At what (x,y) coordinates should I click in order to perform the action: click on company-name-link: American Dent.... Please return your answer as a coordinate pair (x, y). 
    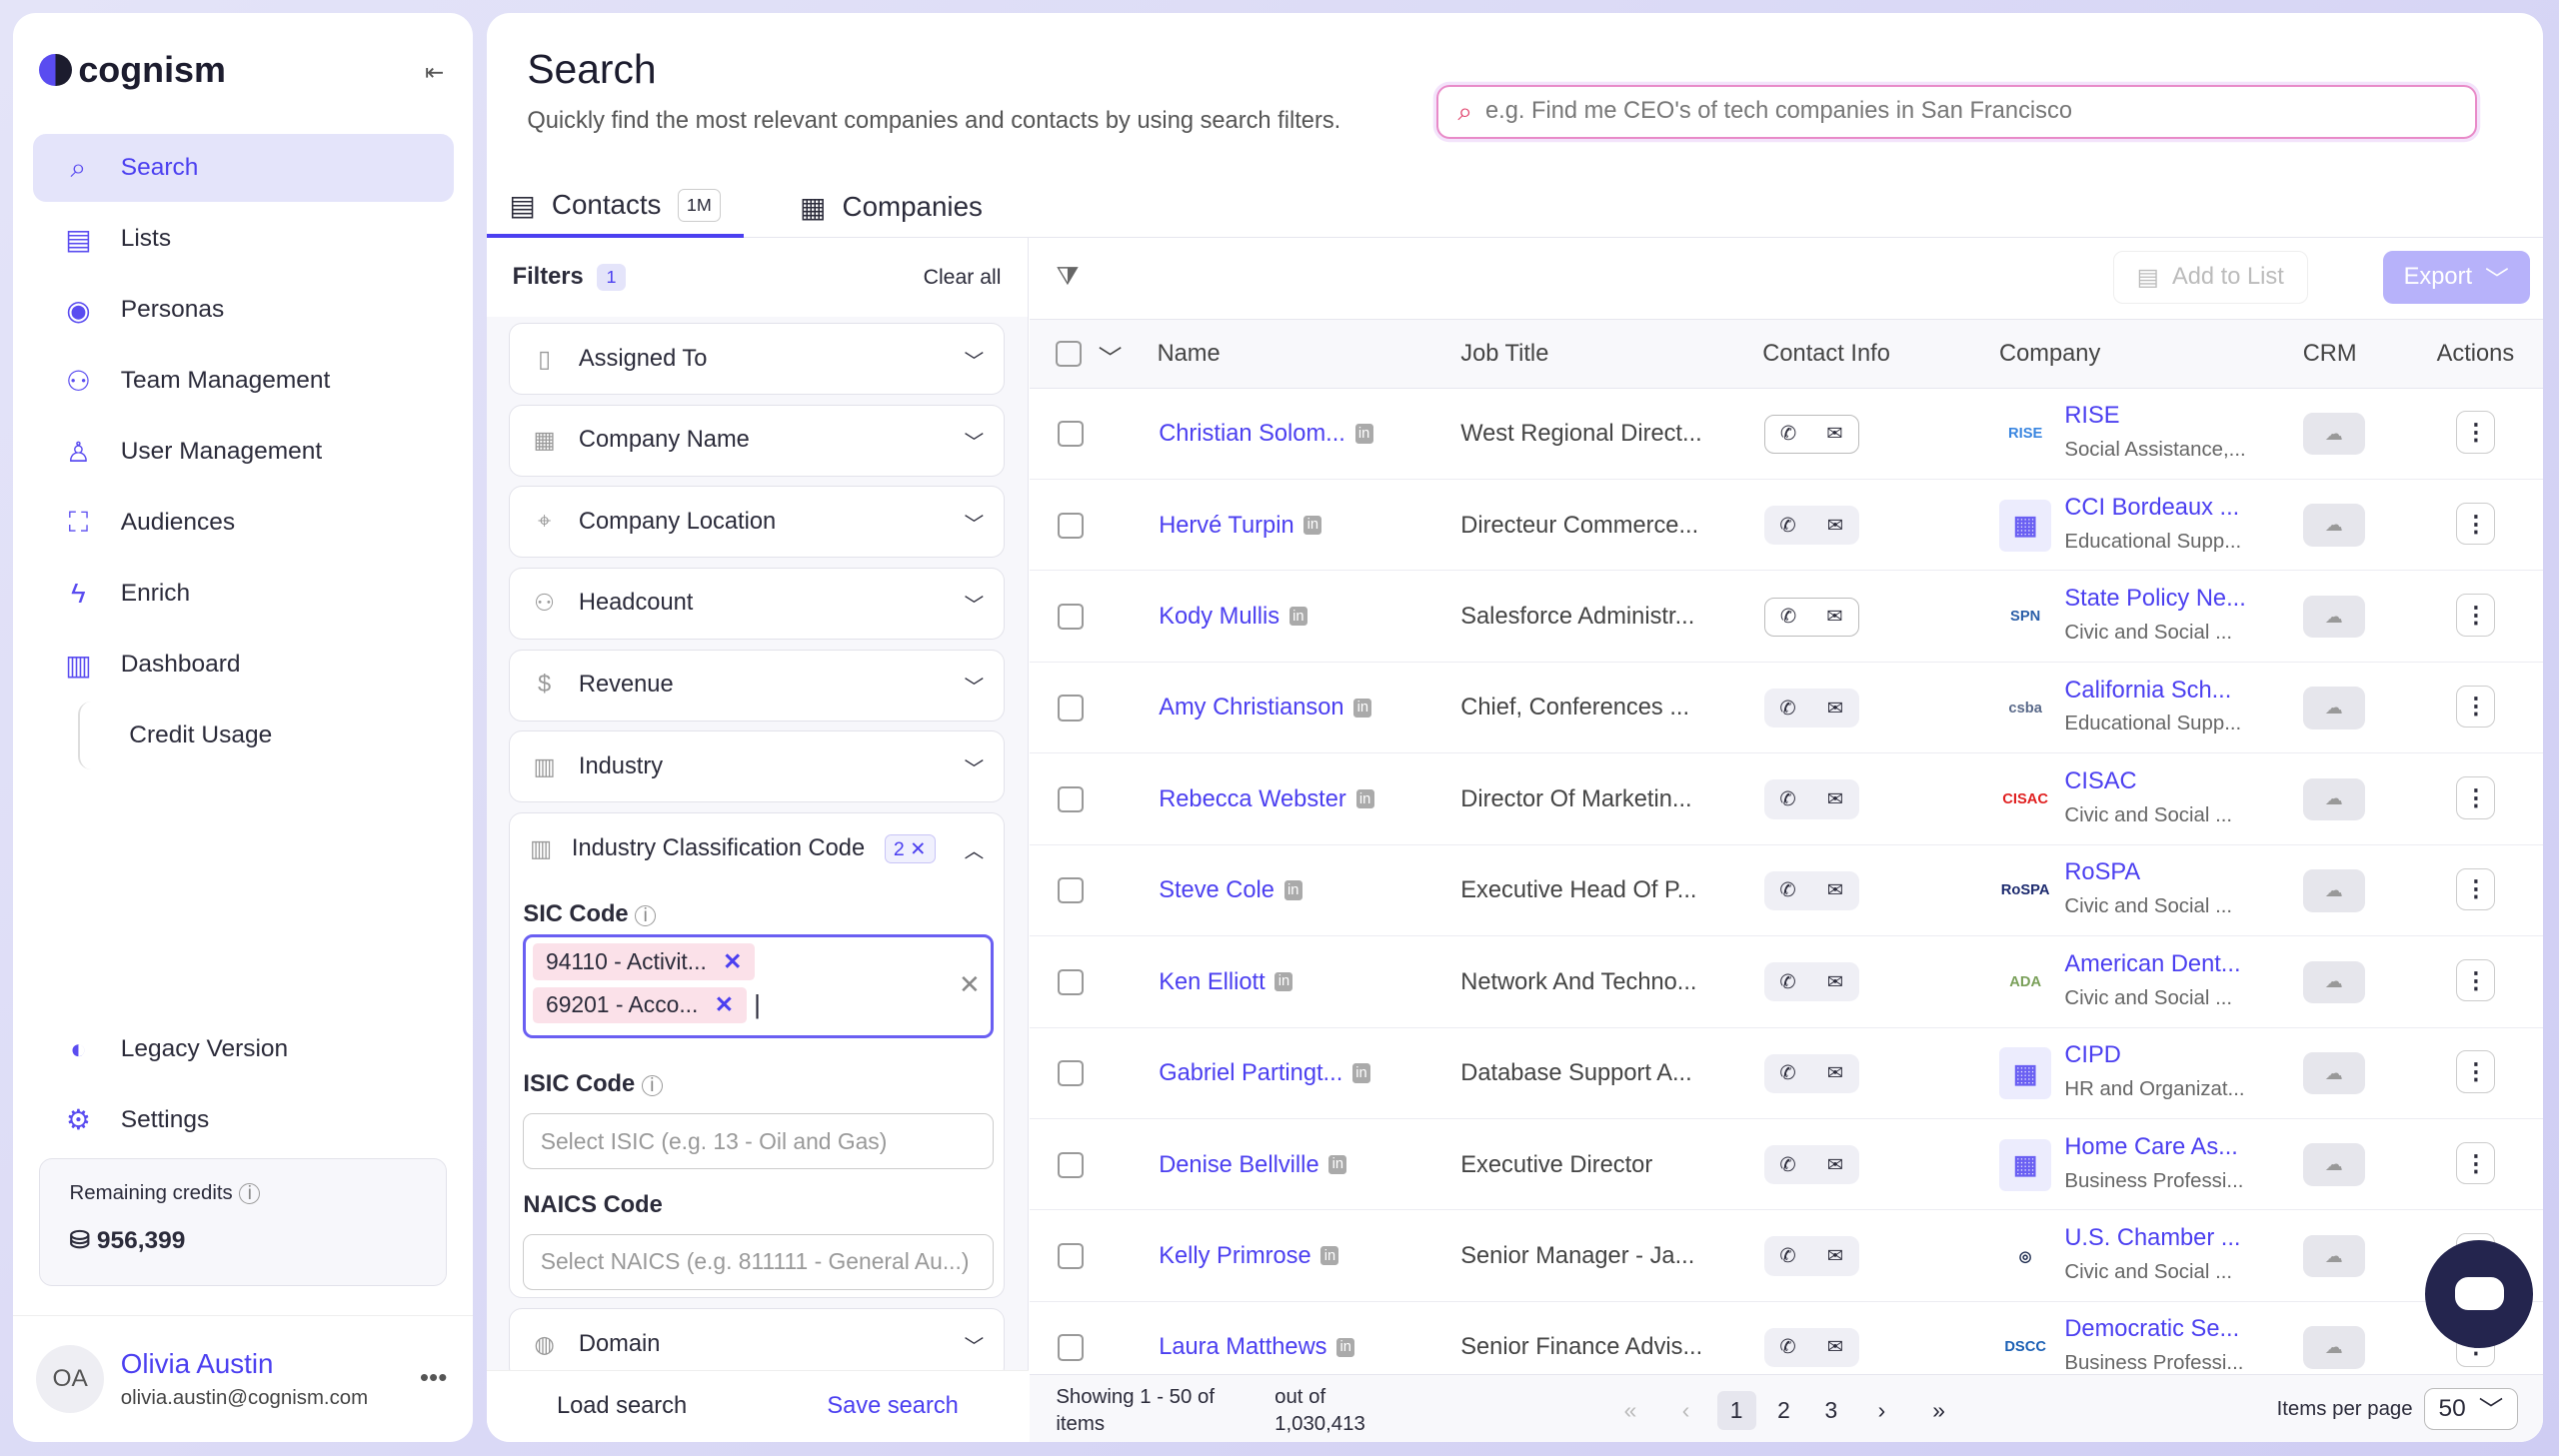
    Looking at the image, I should click on (2152, 964).